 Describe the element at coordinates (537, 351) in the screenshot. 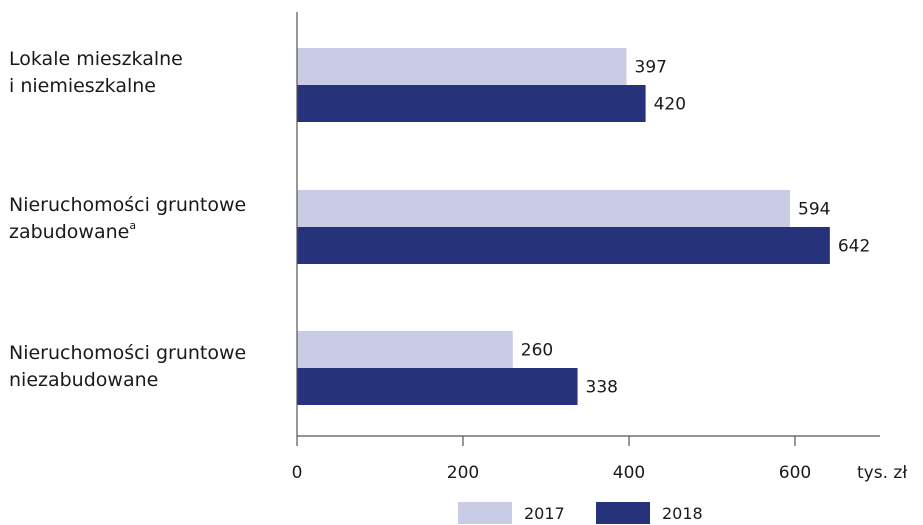

I see `data-label-2017: 260` at that location.